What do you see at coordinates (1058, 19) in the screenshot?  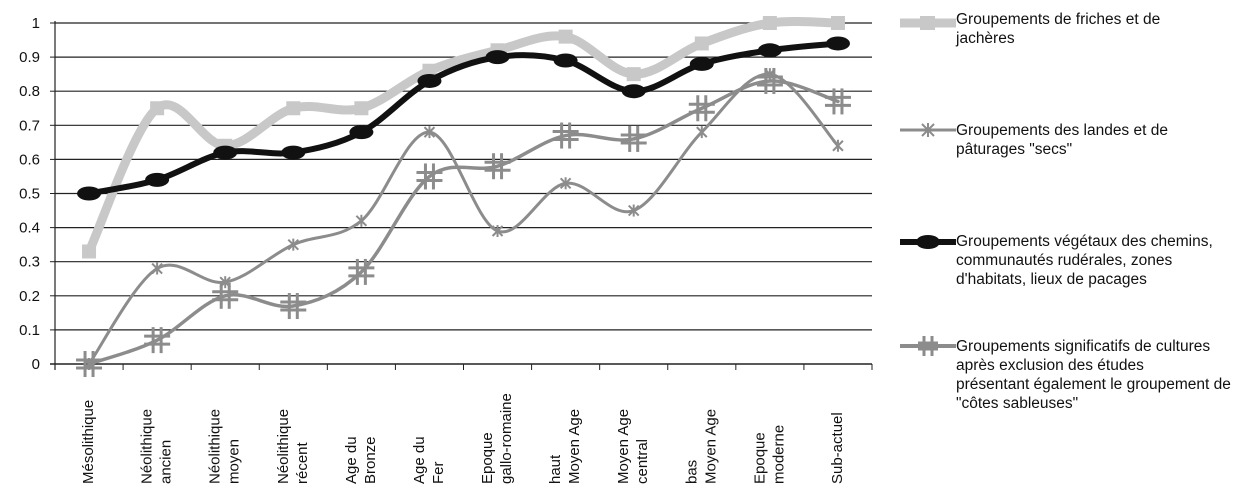 I see `legend-label-line: Groupements de friches et de` at bounding box center [1058, 19].